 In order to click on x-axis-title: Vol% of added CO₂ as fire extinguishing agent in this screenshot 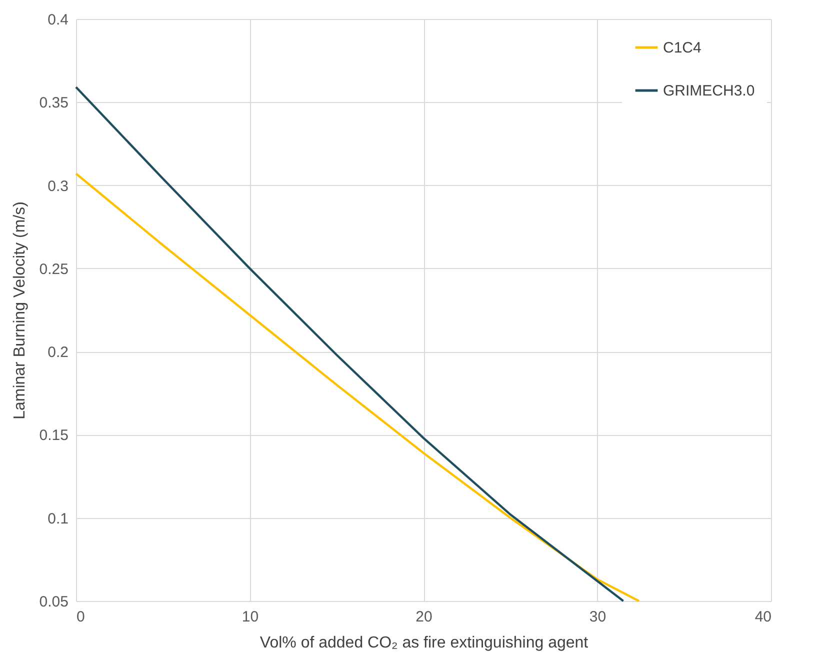, I will do `click(424, 643)`.